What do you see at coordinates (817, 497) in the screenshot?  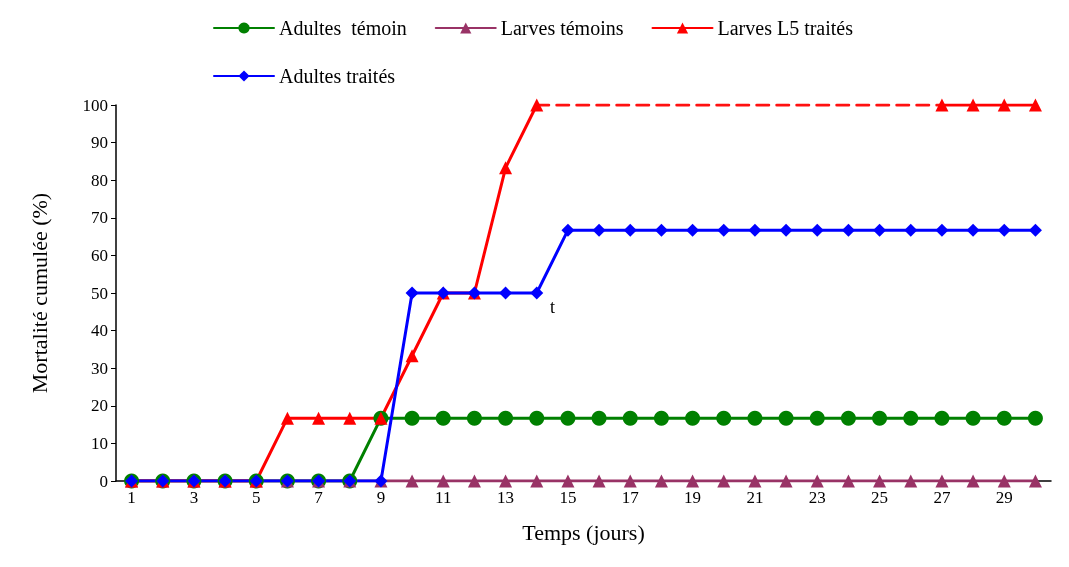 I see `x-tick-label: 23` at bounding box center [817, 497].